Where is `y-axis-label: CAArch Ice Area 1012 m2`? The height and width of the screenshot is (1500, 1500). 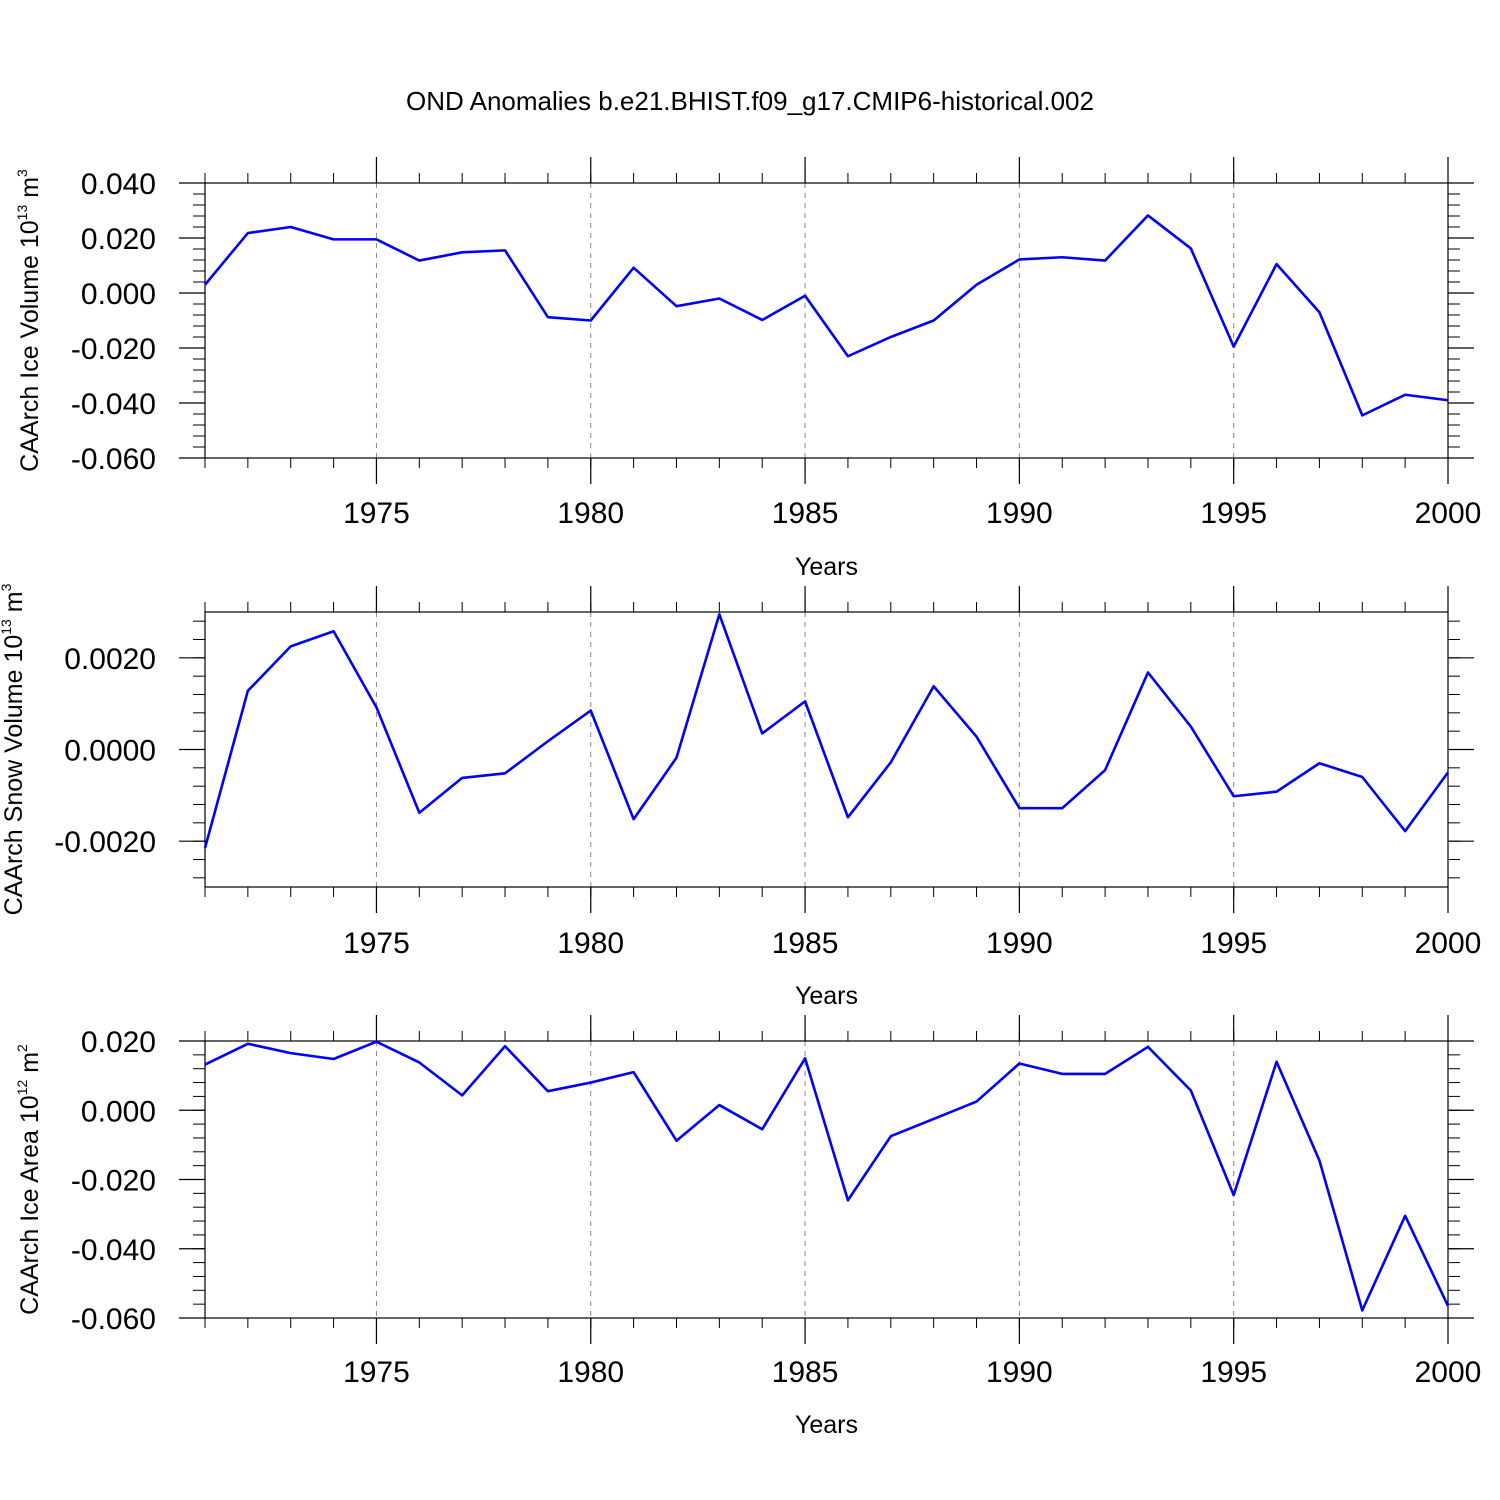 y-axis-label: CAArch Ice Area 1012 m2 is located at coordinates (29, 1179).